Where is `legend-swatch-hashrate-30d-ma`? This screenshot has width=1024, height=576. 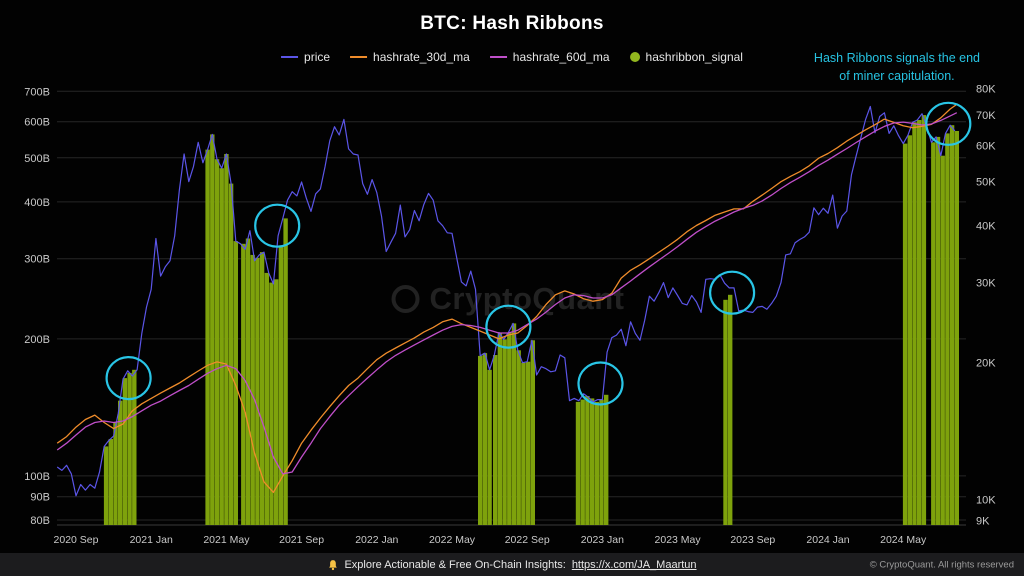 legend-swatch-hashrate-30d-ma is located at coordinates (359, 57).